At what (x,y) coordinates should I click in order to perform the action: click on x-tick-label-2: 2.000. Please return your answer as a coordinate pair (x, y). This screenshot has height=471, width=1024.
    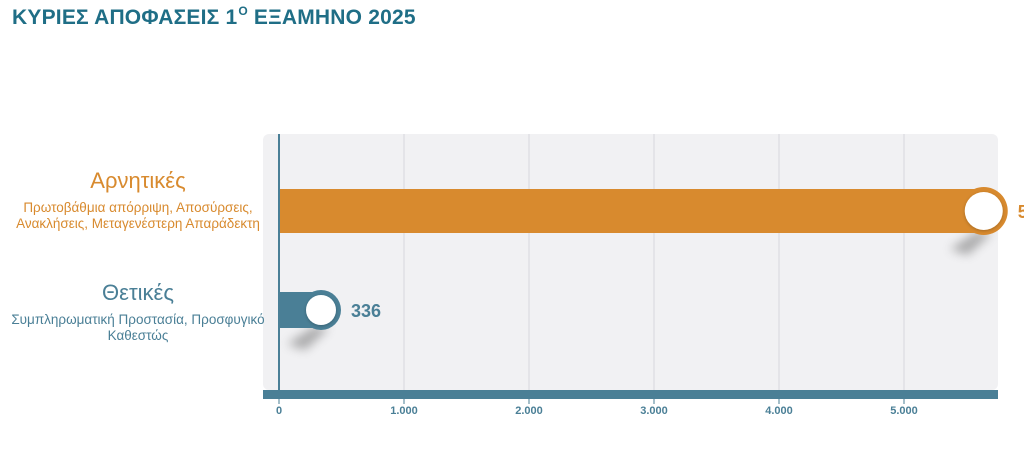
    Looking at the image, I should click on (529, 411).